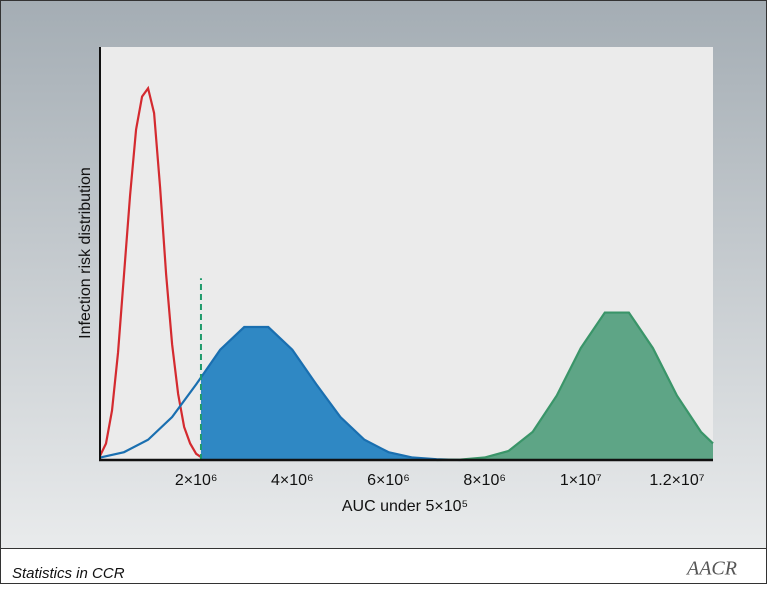 The height and width of the screenshot is (589, 767). Describe the element at coordinates (196, 480) in the screenshot. I see `x-tick-label: 2×10⁶` at that location.